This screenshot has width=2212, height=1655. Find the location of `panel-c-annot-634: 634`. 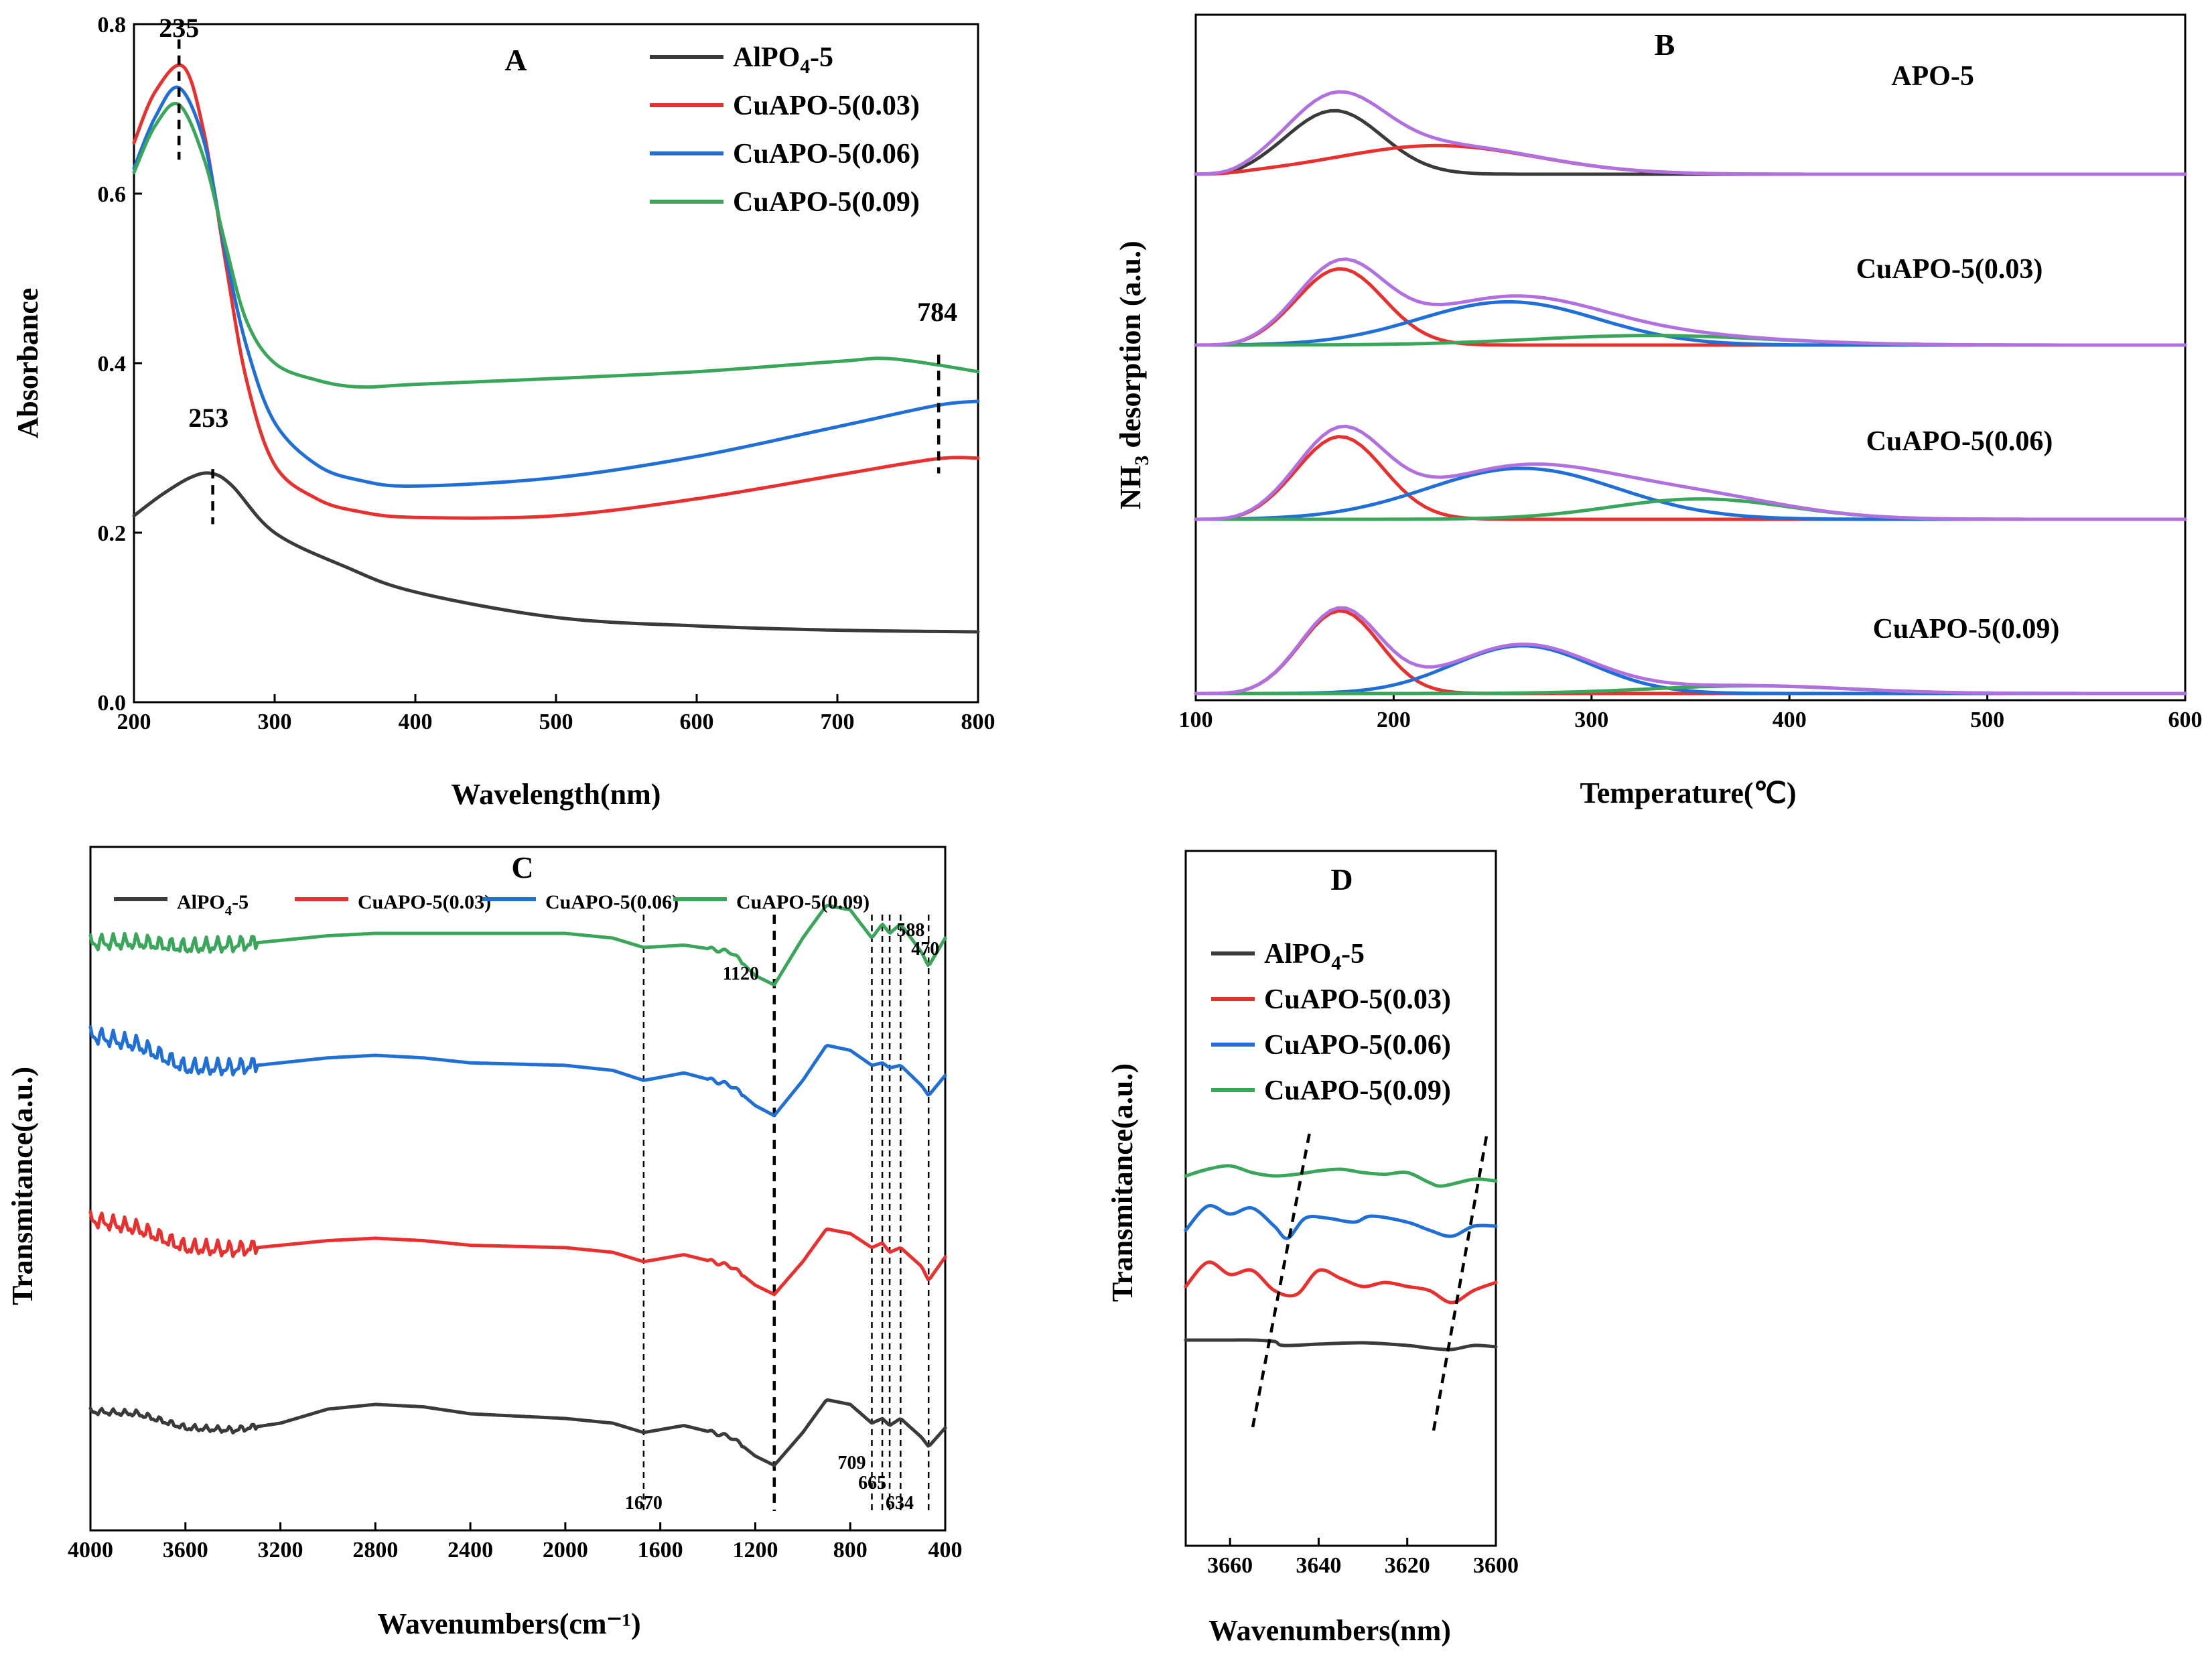

panel-c-annot-634: 634 is located at coordinates (900, 1503).